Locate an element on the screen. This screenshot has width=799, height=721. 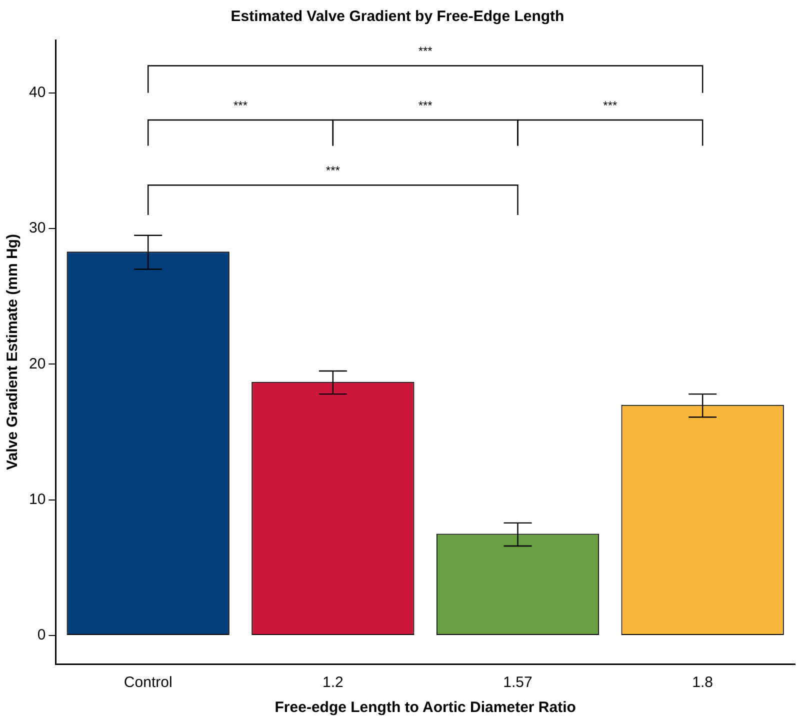
y-tick-label: 30 is located at coordinates (37, 228).